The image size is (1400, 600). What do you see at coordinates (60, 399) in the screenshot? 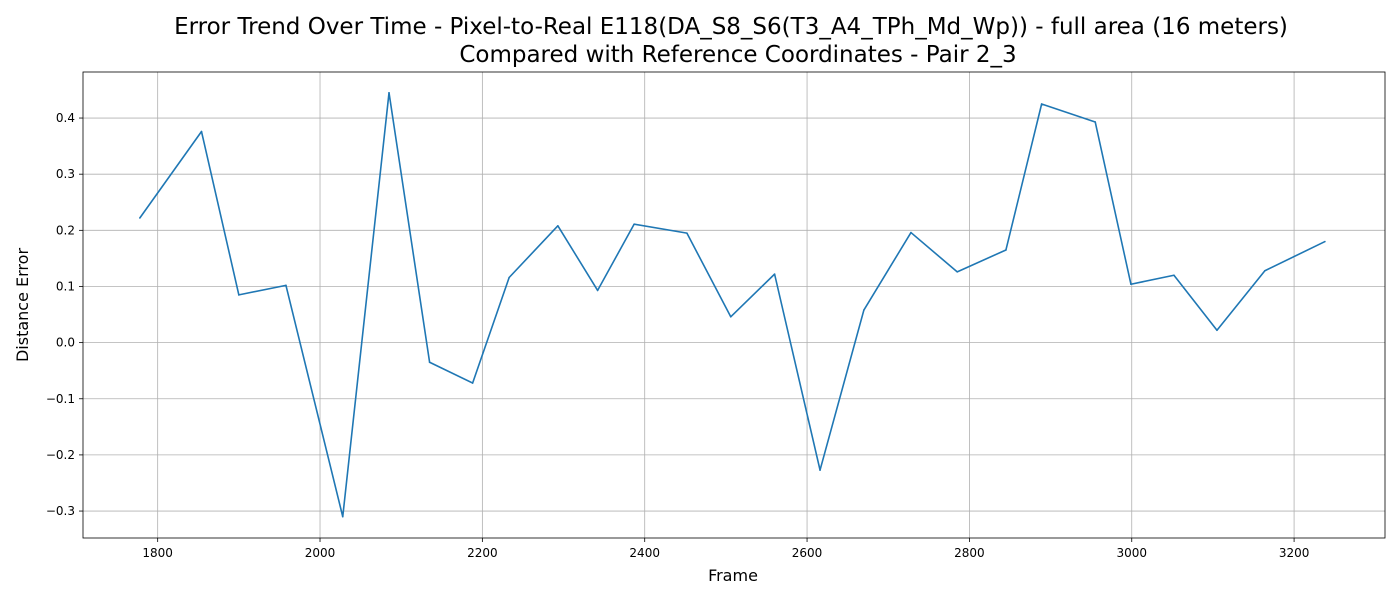
I see `y-tick-label-2: −0.1` at bounding box center [60, 399].